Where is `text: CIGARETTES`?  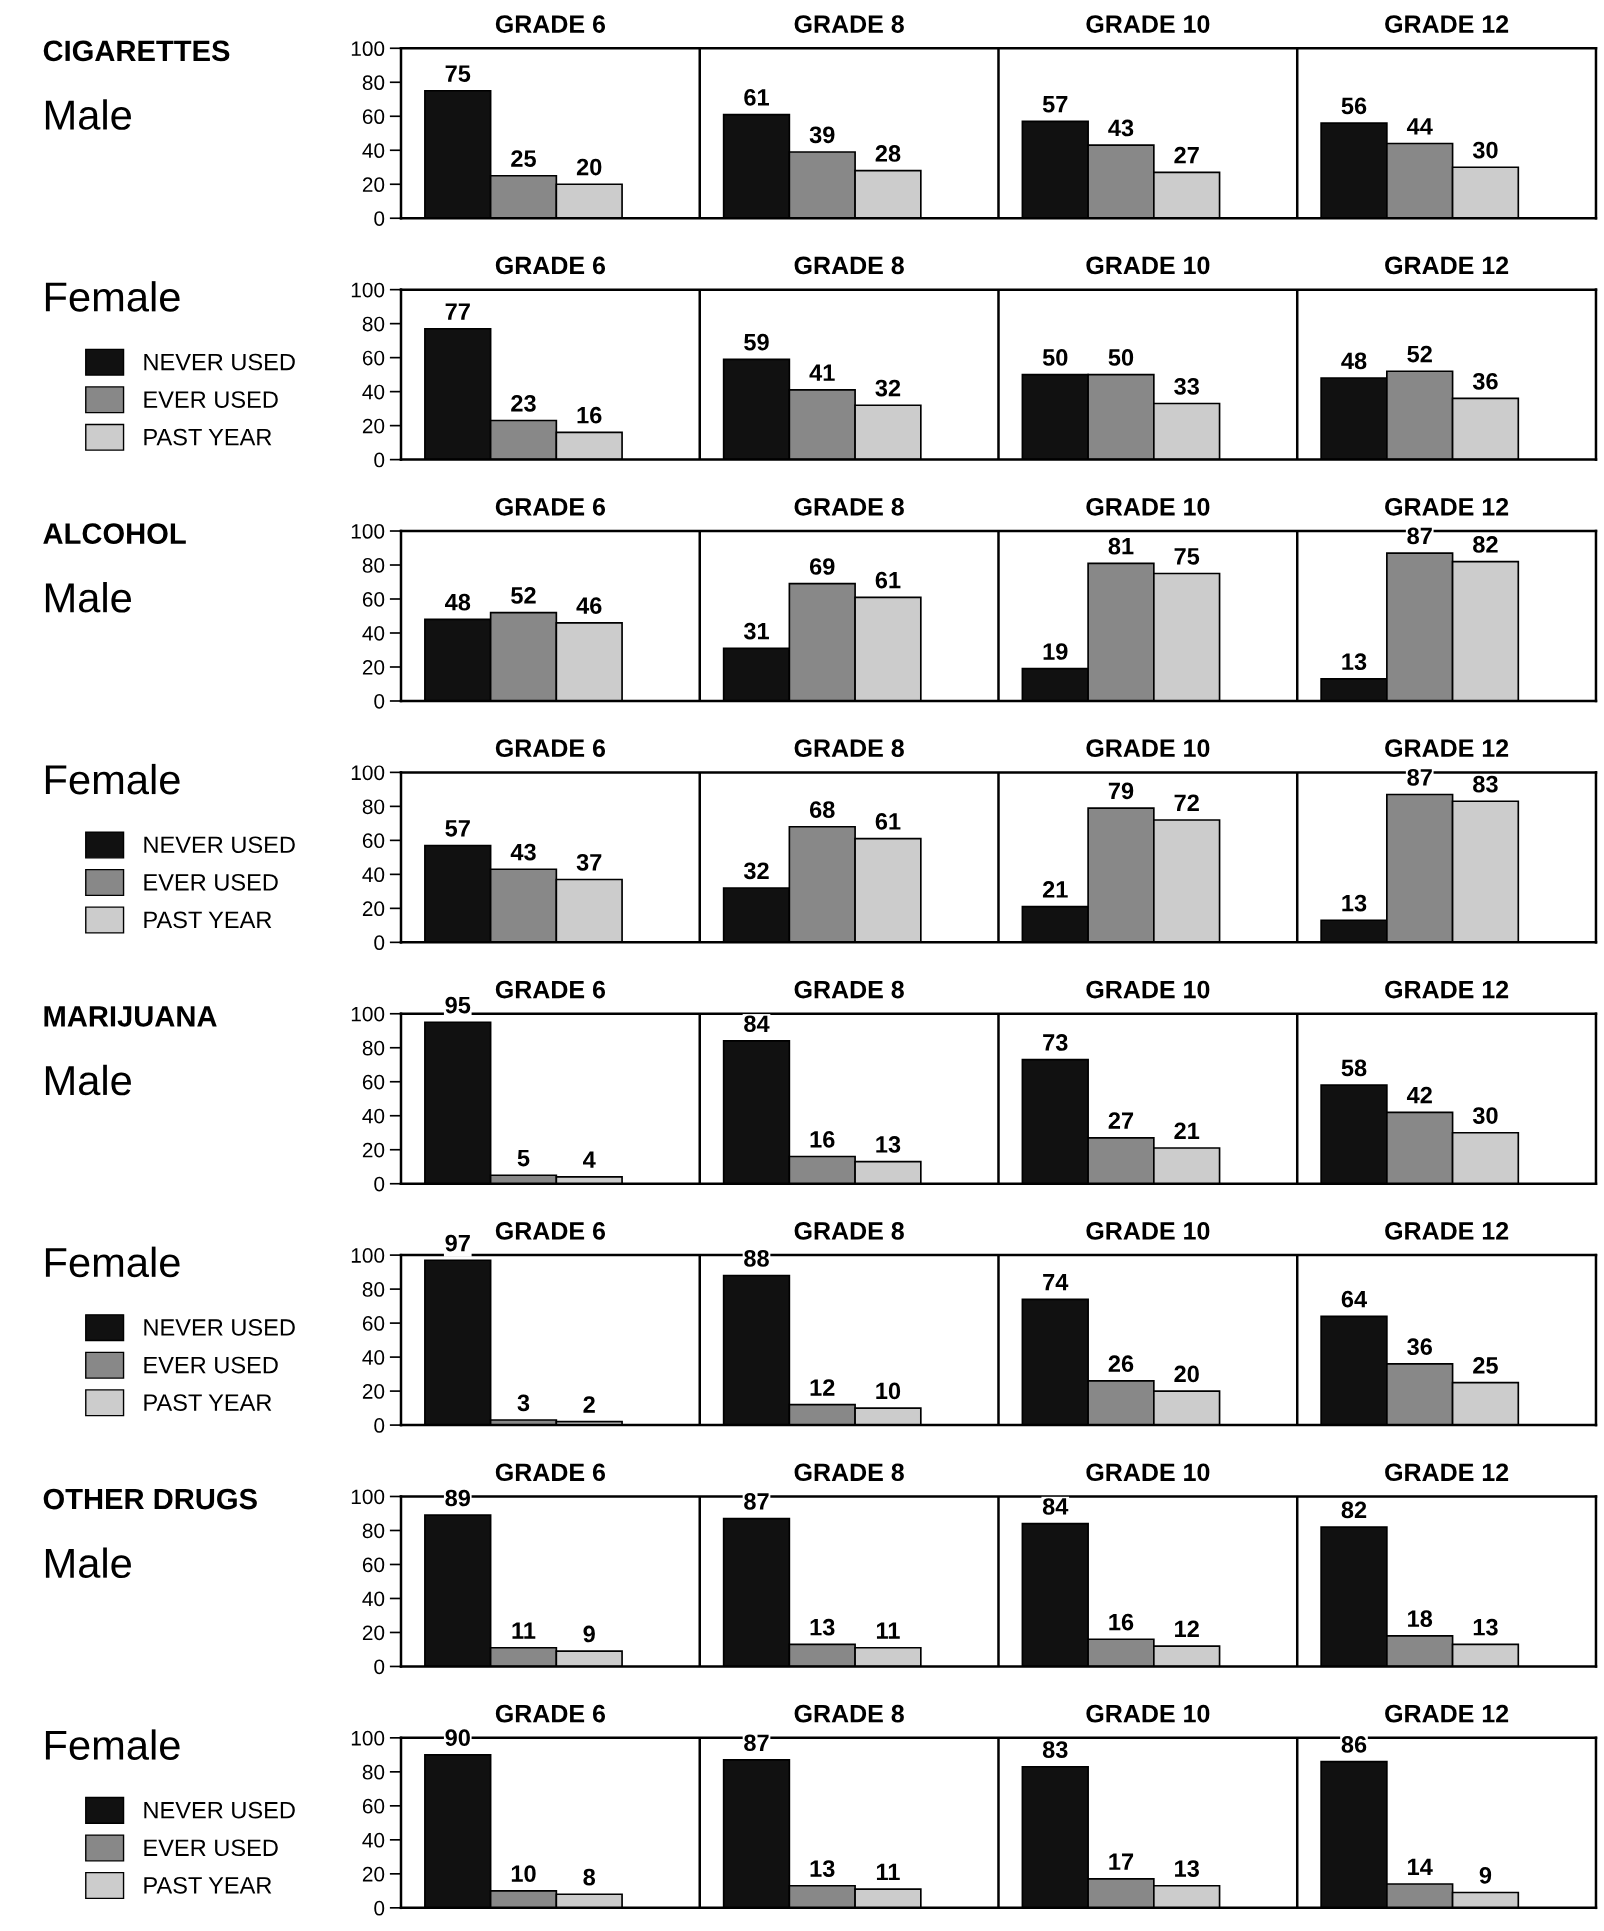 text: CIGARETTES is located at coordinates (136, 51).